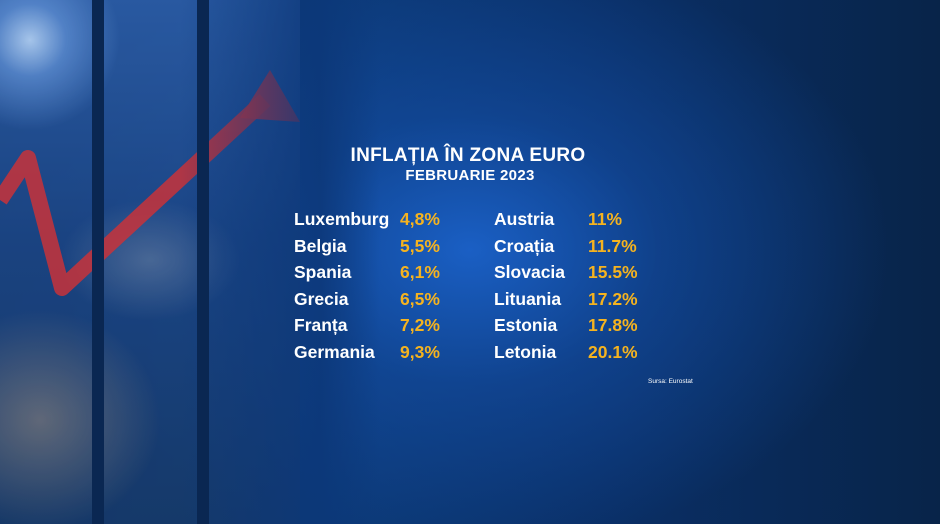  I want to click on country-name: Estonia, so click(526, 325).